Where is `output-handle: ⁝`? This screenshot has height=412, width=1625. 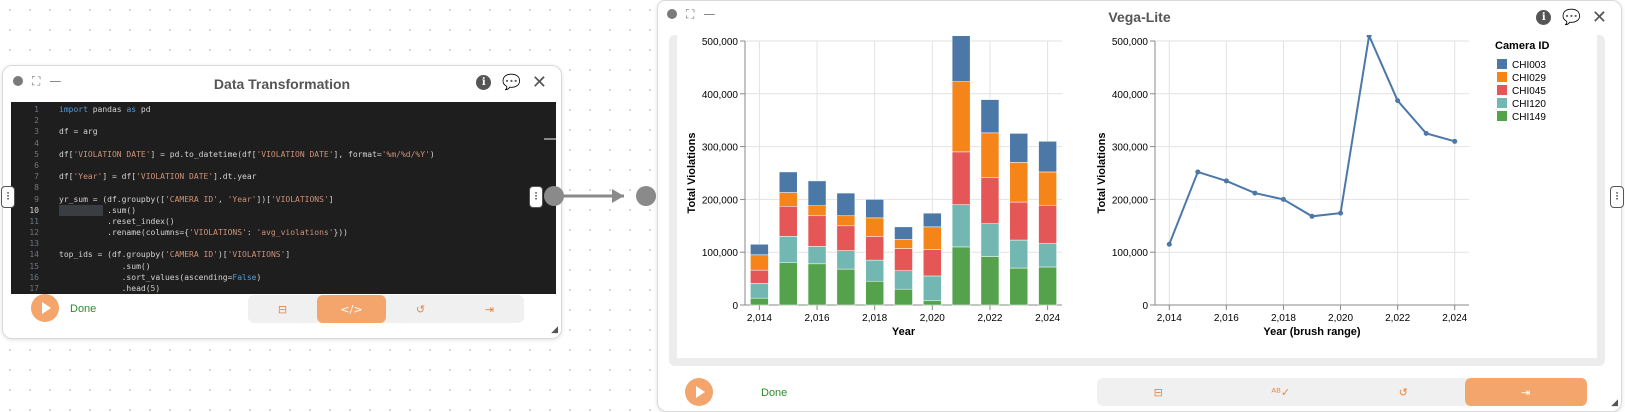 output-handle: ⁝ is located at coordinates (536, 197).